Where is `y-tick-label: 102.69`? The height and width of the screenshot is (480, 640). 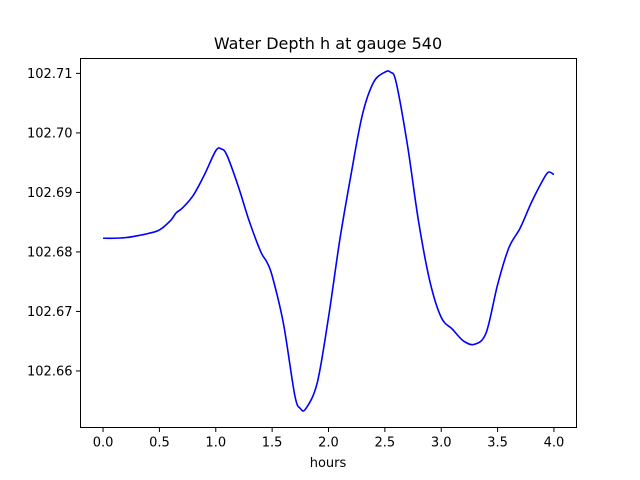 y-tick-label: 102.69 is located at coordinates (50, 193).